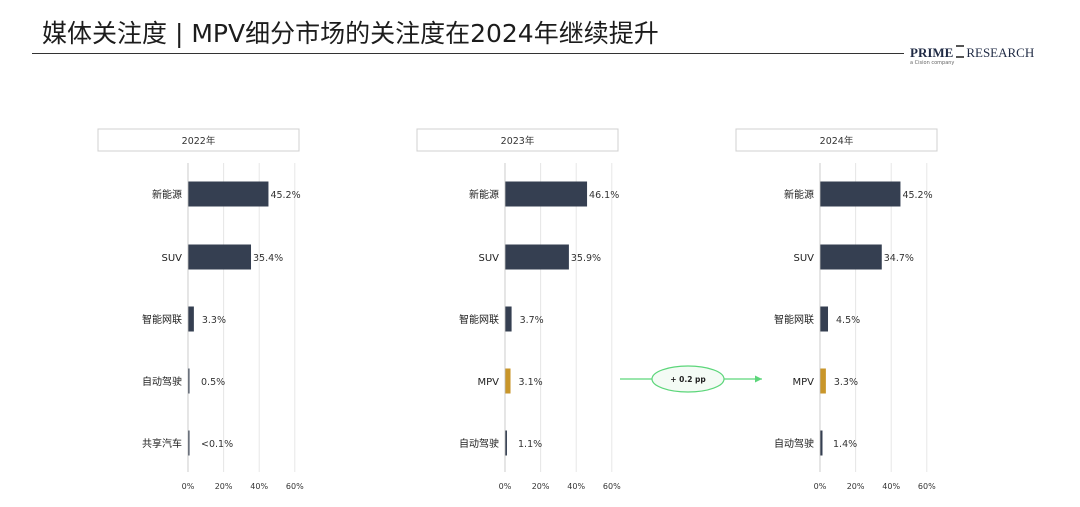  Describe the element at coordinates (532, 320) in the screenshot. I see `data-label: 3.7%` at that location.